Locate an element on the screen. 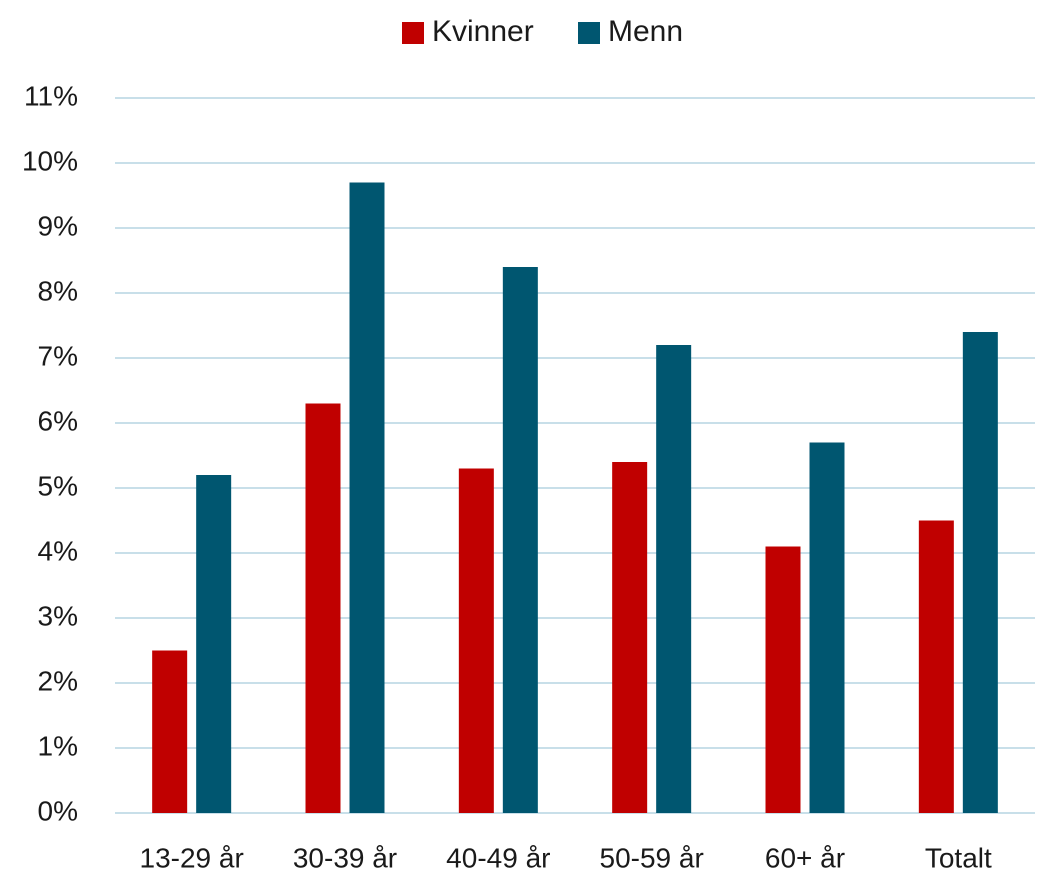 Image resolution: width=1048 pixels, height=876 pixels. y-tick-label: 10% is located at coordinates (50, 160).